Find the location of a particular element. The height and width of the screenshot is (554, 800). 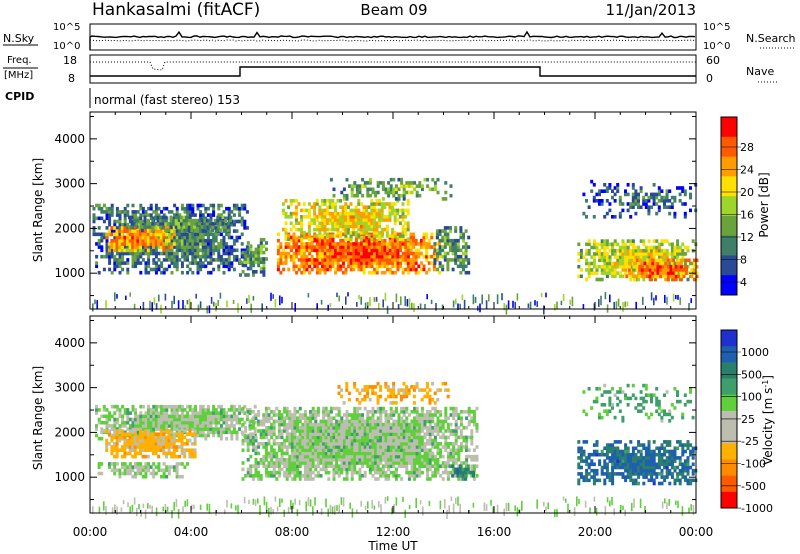

noise-tick-bottom-left: 10^0 is located at coordinates (66, 46).